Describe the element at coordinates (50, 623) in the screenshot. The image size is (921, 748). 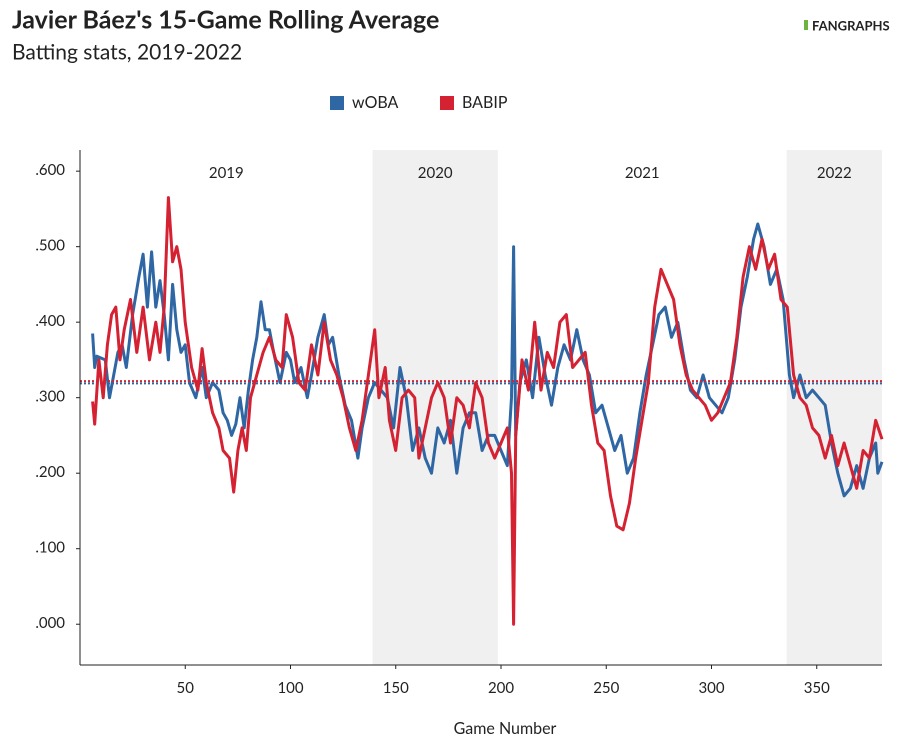
I see `y-tick-label: .000` at that location.